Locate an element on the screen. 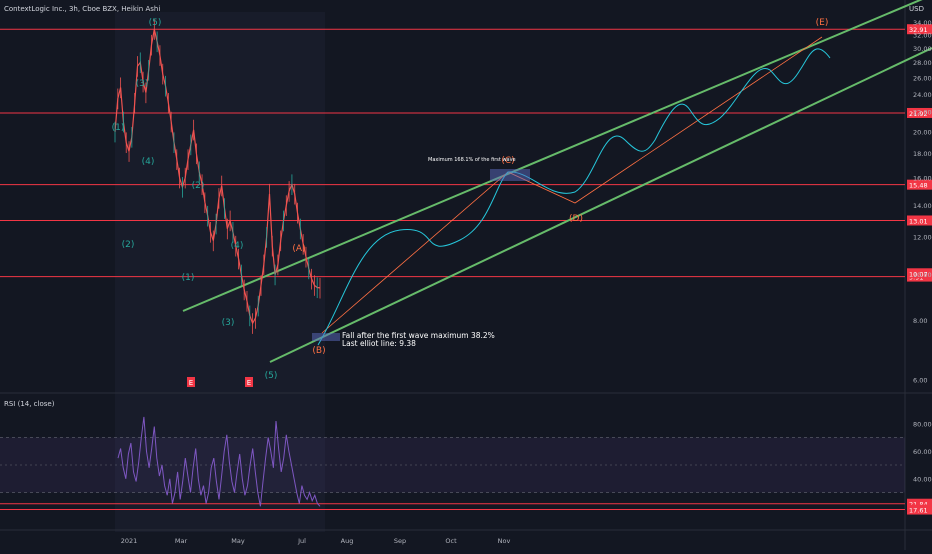 The image size is (932, 554). x-tick-2: May is located at coordinates (238, 541).